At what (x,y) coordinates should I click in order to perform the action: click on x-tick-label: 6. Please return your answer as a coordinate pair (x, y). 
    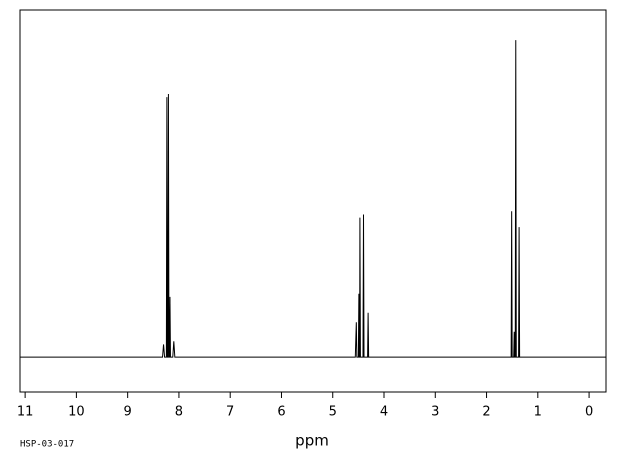
    Looking at the image, I should click on (281, 412).